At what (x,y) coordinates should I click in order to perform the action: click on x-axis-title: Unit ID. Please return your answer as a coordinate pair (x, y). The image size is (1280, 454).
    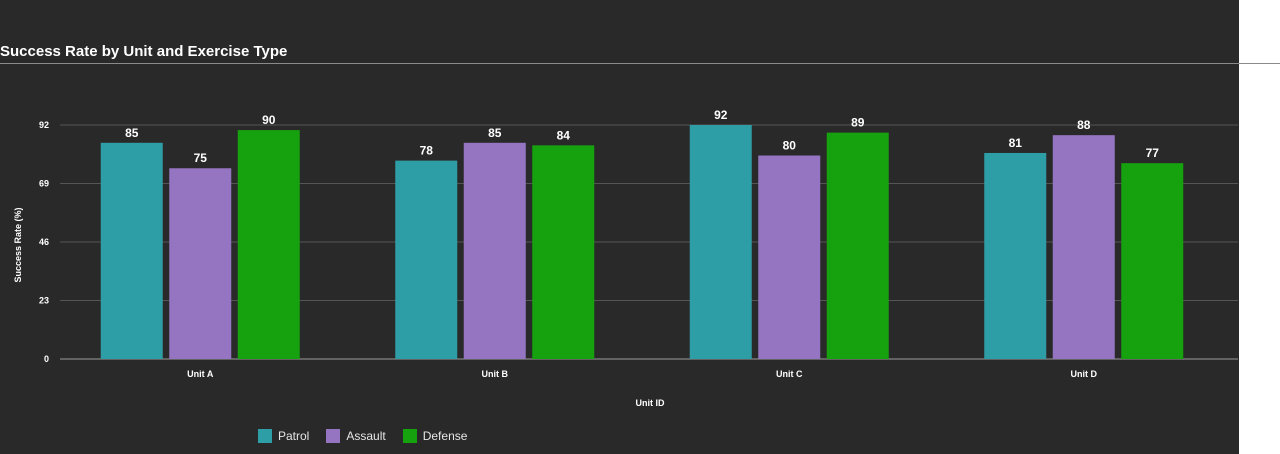
    Looking at the image, I should click on (650, 403).